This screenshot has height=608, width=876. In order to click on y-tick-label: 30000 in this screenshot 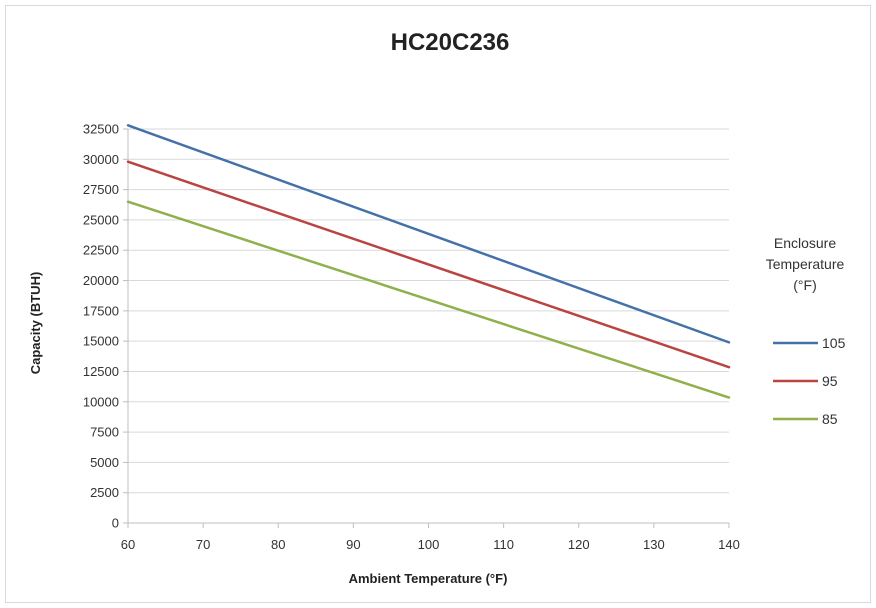, I will do `click(101, 159)`.